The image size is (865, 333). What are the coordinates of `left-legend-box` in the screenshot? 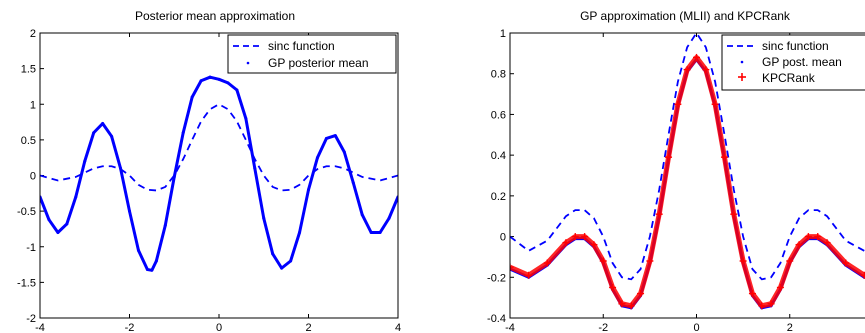 It's located at (312, 54).